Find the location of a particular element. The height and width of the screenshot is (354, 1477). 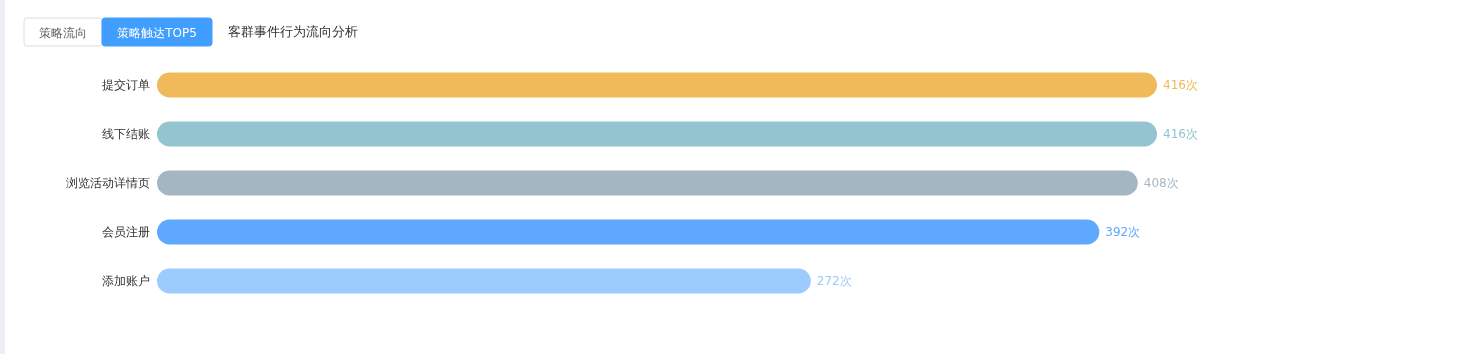

y-tick-label: 会员注册 is located at coordinates (126, 232).